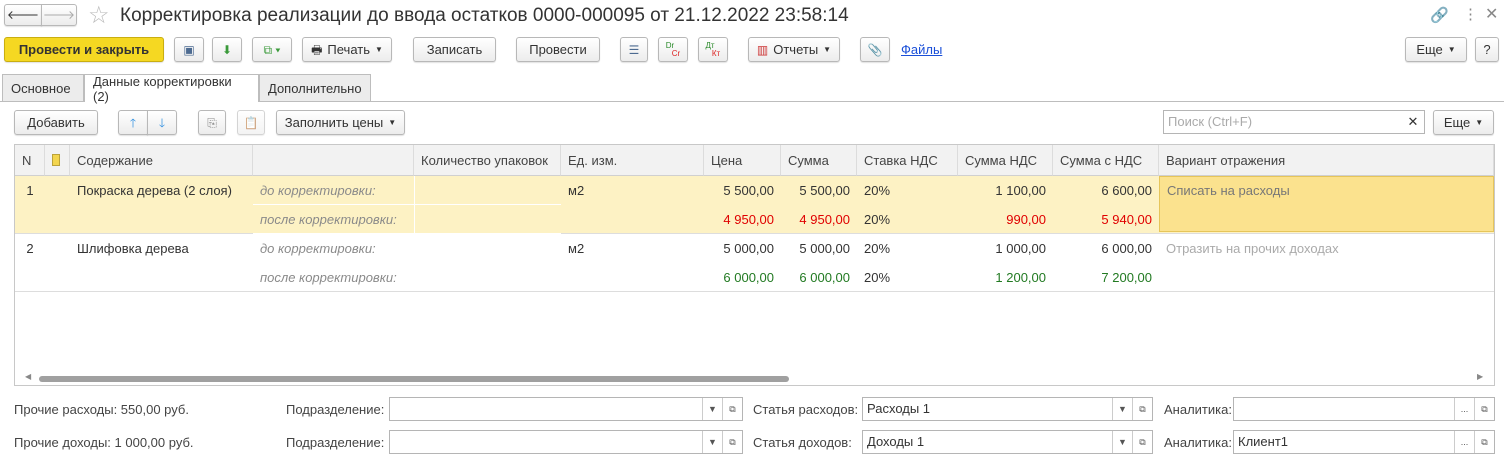 The width and height of the screenshot is (1504, 464). Describe the element at coordinates (875, 49) in the screenshot. I see `attach-button: 📎` at that location.